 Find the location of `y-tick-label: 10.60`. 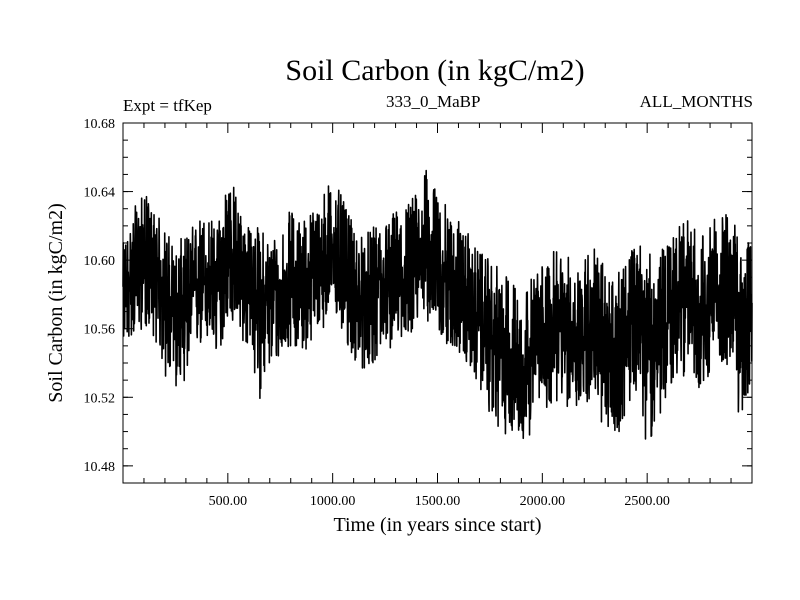

y-tick-label: 10.60 is located at coordinates (100, 261).